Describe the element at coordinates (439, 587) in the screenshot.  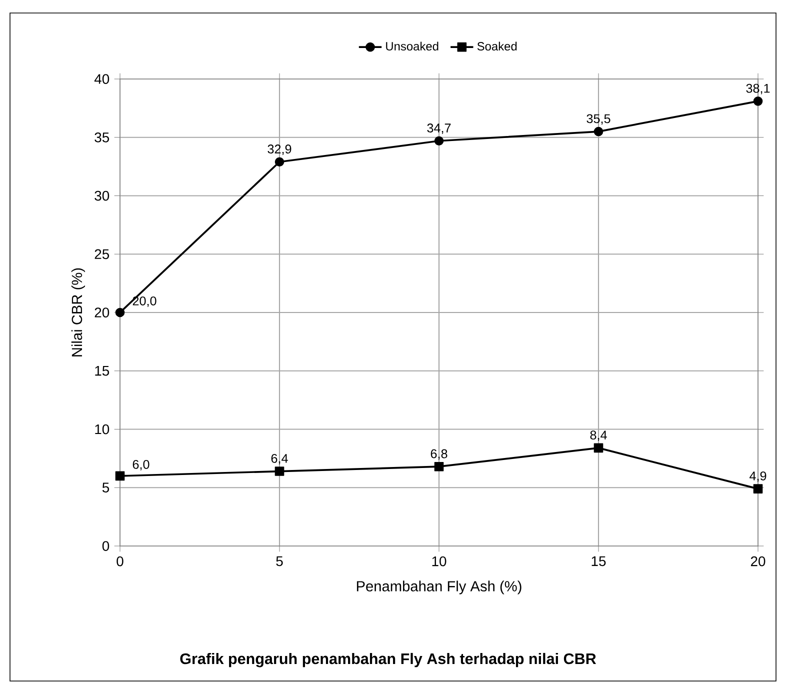
I see `x-axis-title: Penambahan Fly Ash (%)` at that location.